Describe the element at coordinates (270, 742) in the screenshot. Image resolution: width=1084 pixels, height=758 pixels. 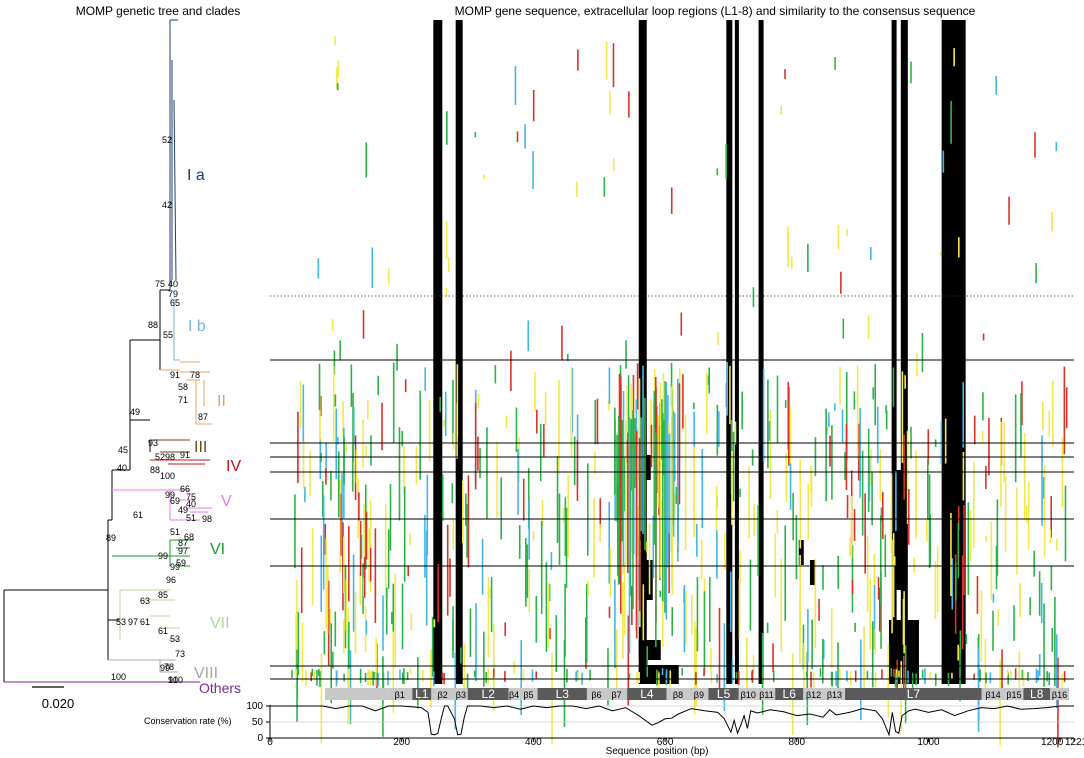
I see `x-tick-label: 0` at that location.